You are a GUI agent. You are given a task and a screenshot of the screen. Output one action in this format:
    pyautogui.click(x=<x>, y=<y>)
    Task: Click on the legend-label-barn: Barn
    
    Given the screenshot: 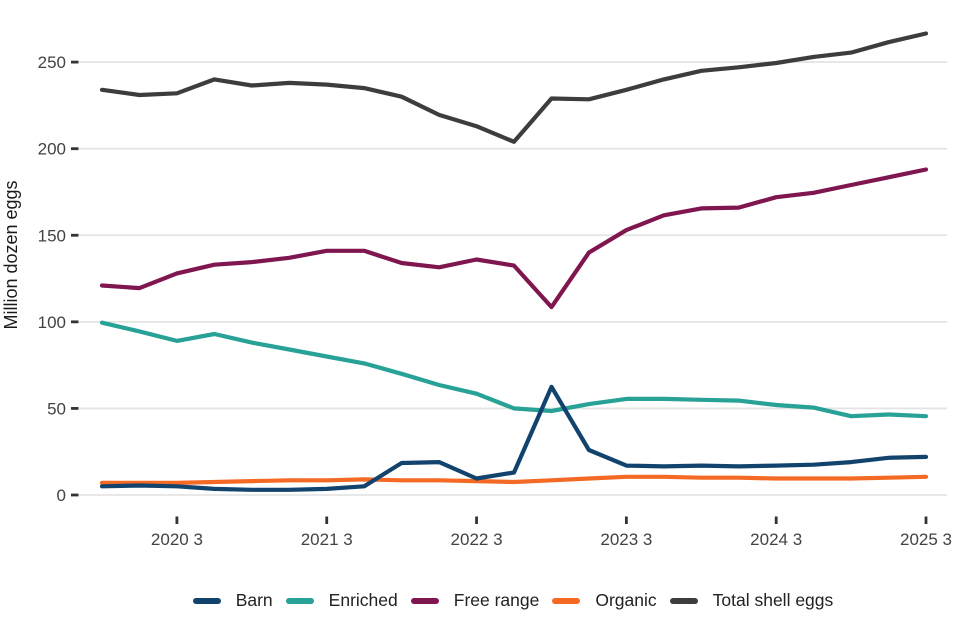 What is the action you would take?
    pyautogui.click(x=254, y=600)
    